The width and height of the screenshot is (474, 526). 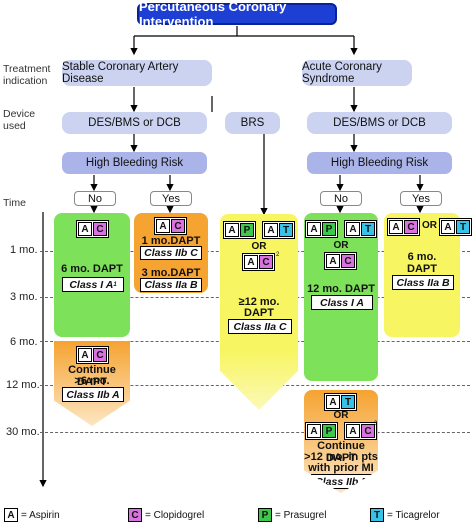 I want to click on acs-no-class: Class I A, so click(x=342, y=302).